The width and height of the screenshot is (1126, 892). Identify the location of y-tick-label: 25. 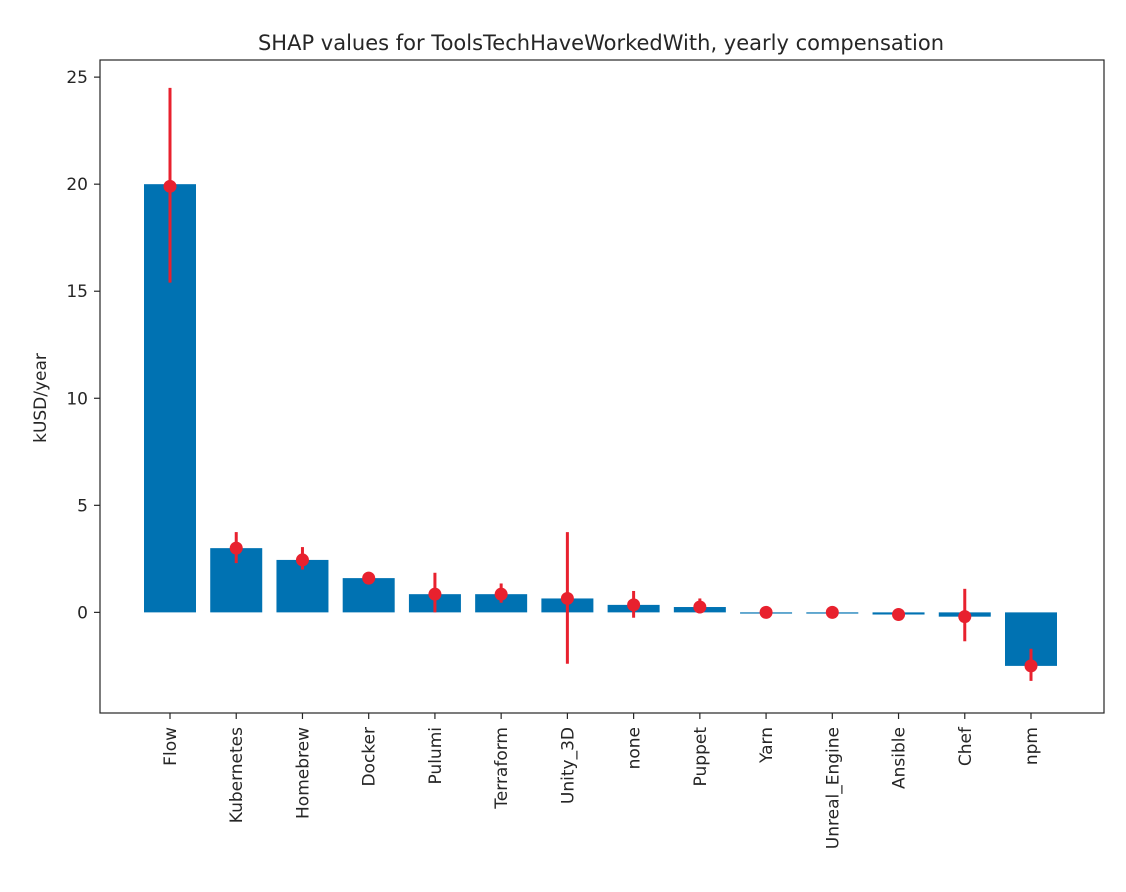
(77, 78).